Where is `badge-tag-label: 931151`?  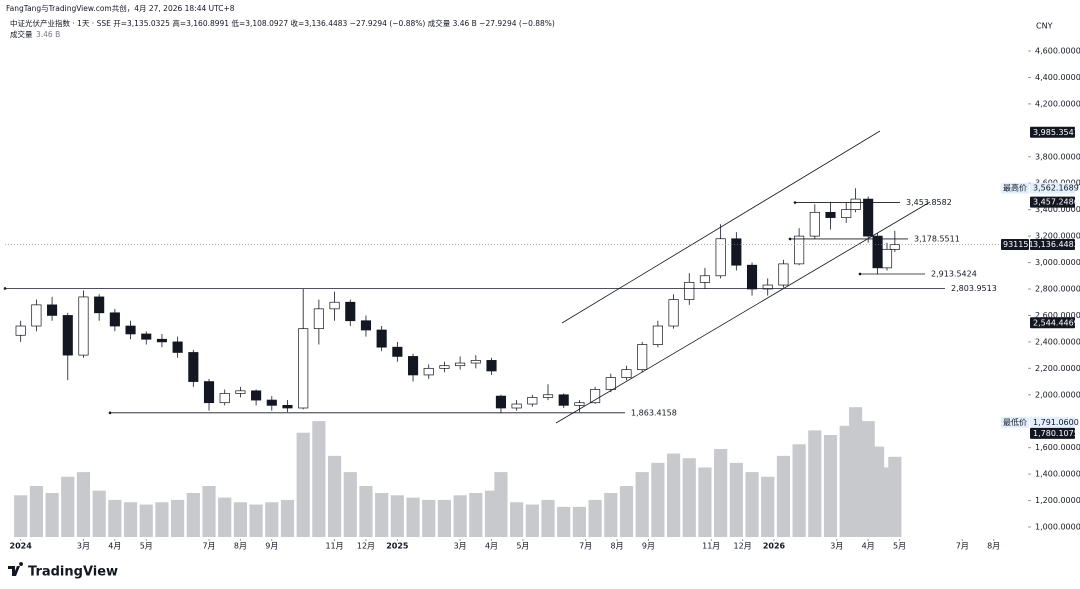
badge-tag-label: 931151 is located at coordinates (1018, 244).